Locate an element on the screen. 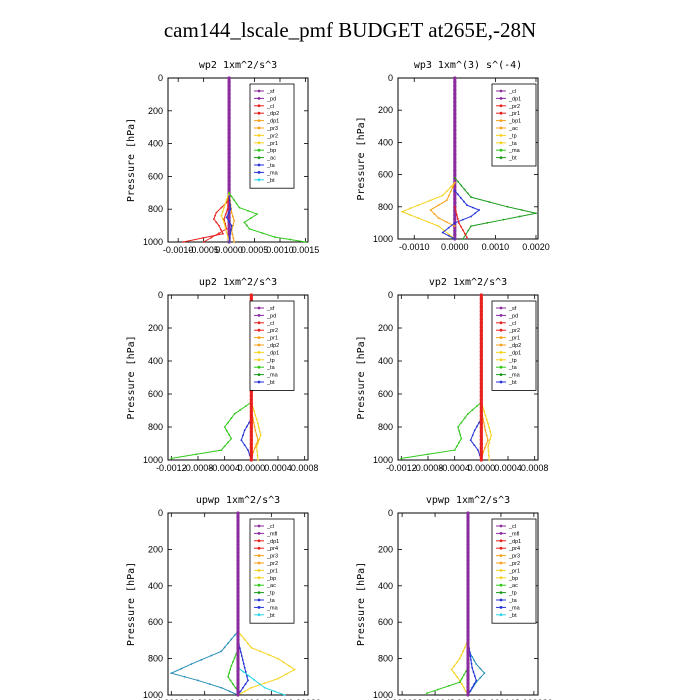 The width and height of the screenshot is (700, 700). legend-entry: _dp2 is located at coordinates (272, 346).